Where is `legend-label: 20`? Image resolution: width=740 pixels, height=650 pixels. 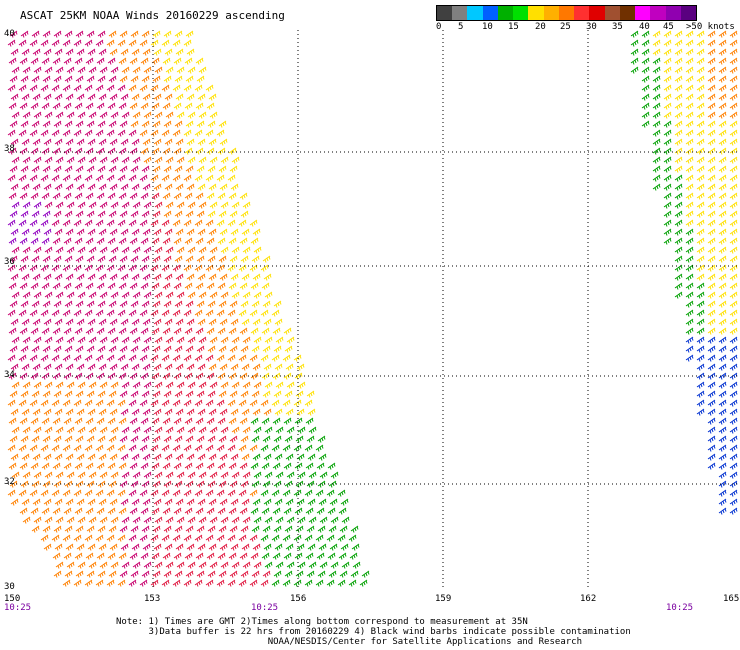
legend-label: 20 is located at coordinates (540, 27).